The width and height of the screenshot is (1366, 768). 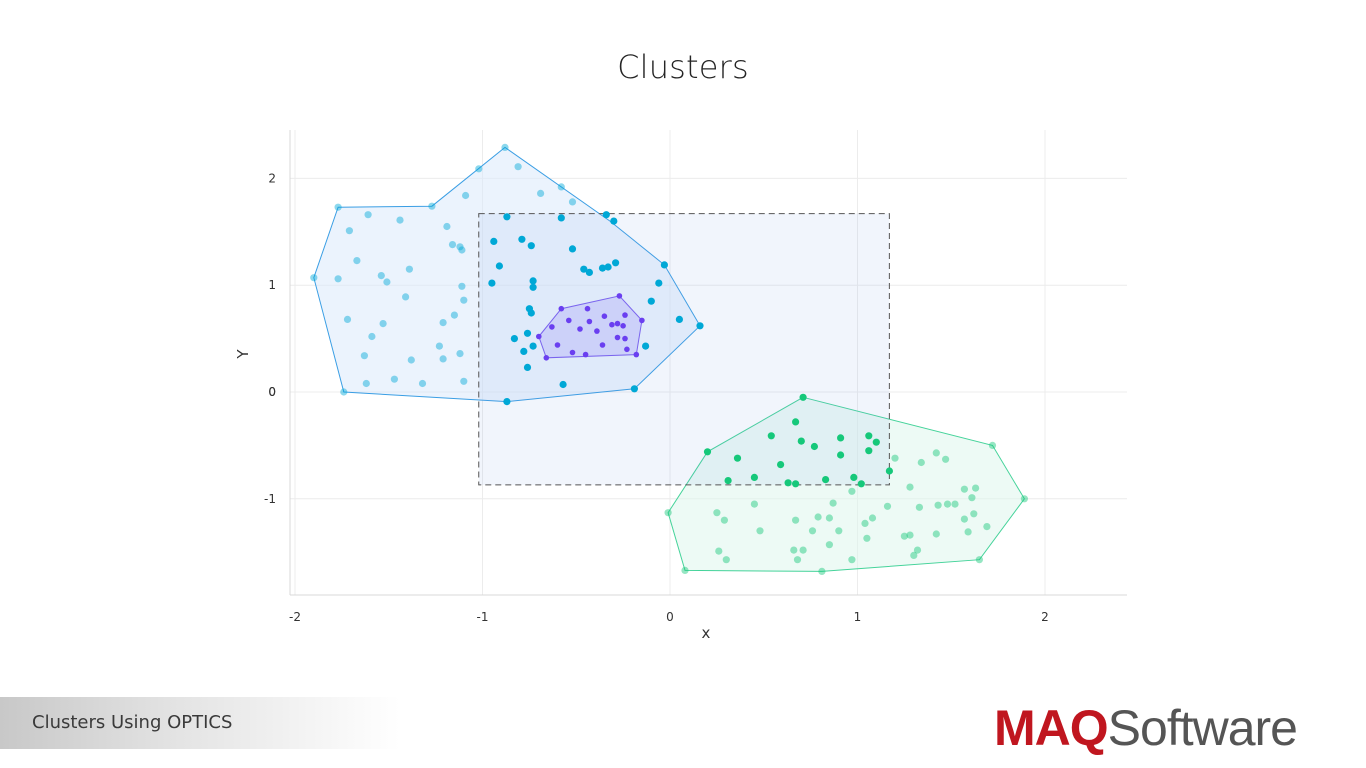 What do you see at coordinates (132, 722) in the screenshot?
I see `footer-caption: Clusters Using OPTICS` at bounding box center [132, 722].